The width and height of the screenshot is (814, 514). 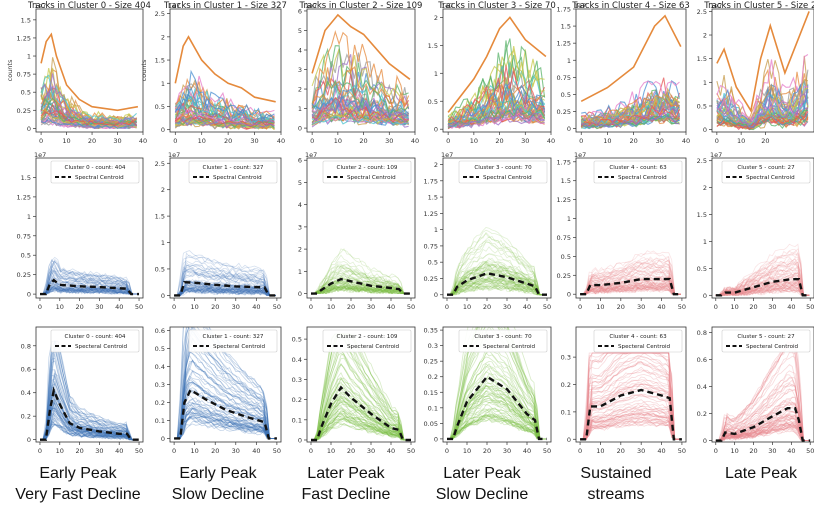 I want to click on legend-title: Cluster 1 - count: 327, so click(x=233, y=337).